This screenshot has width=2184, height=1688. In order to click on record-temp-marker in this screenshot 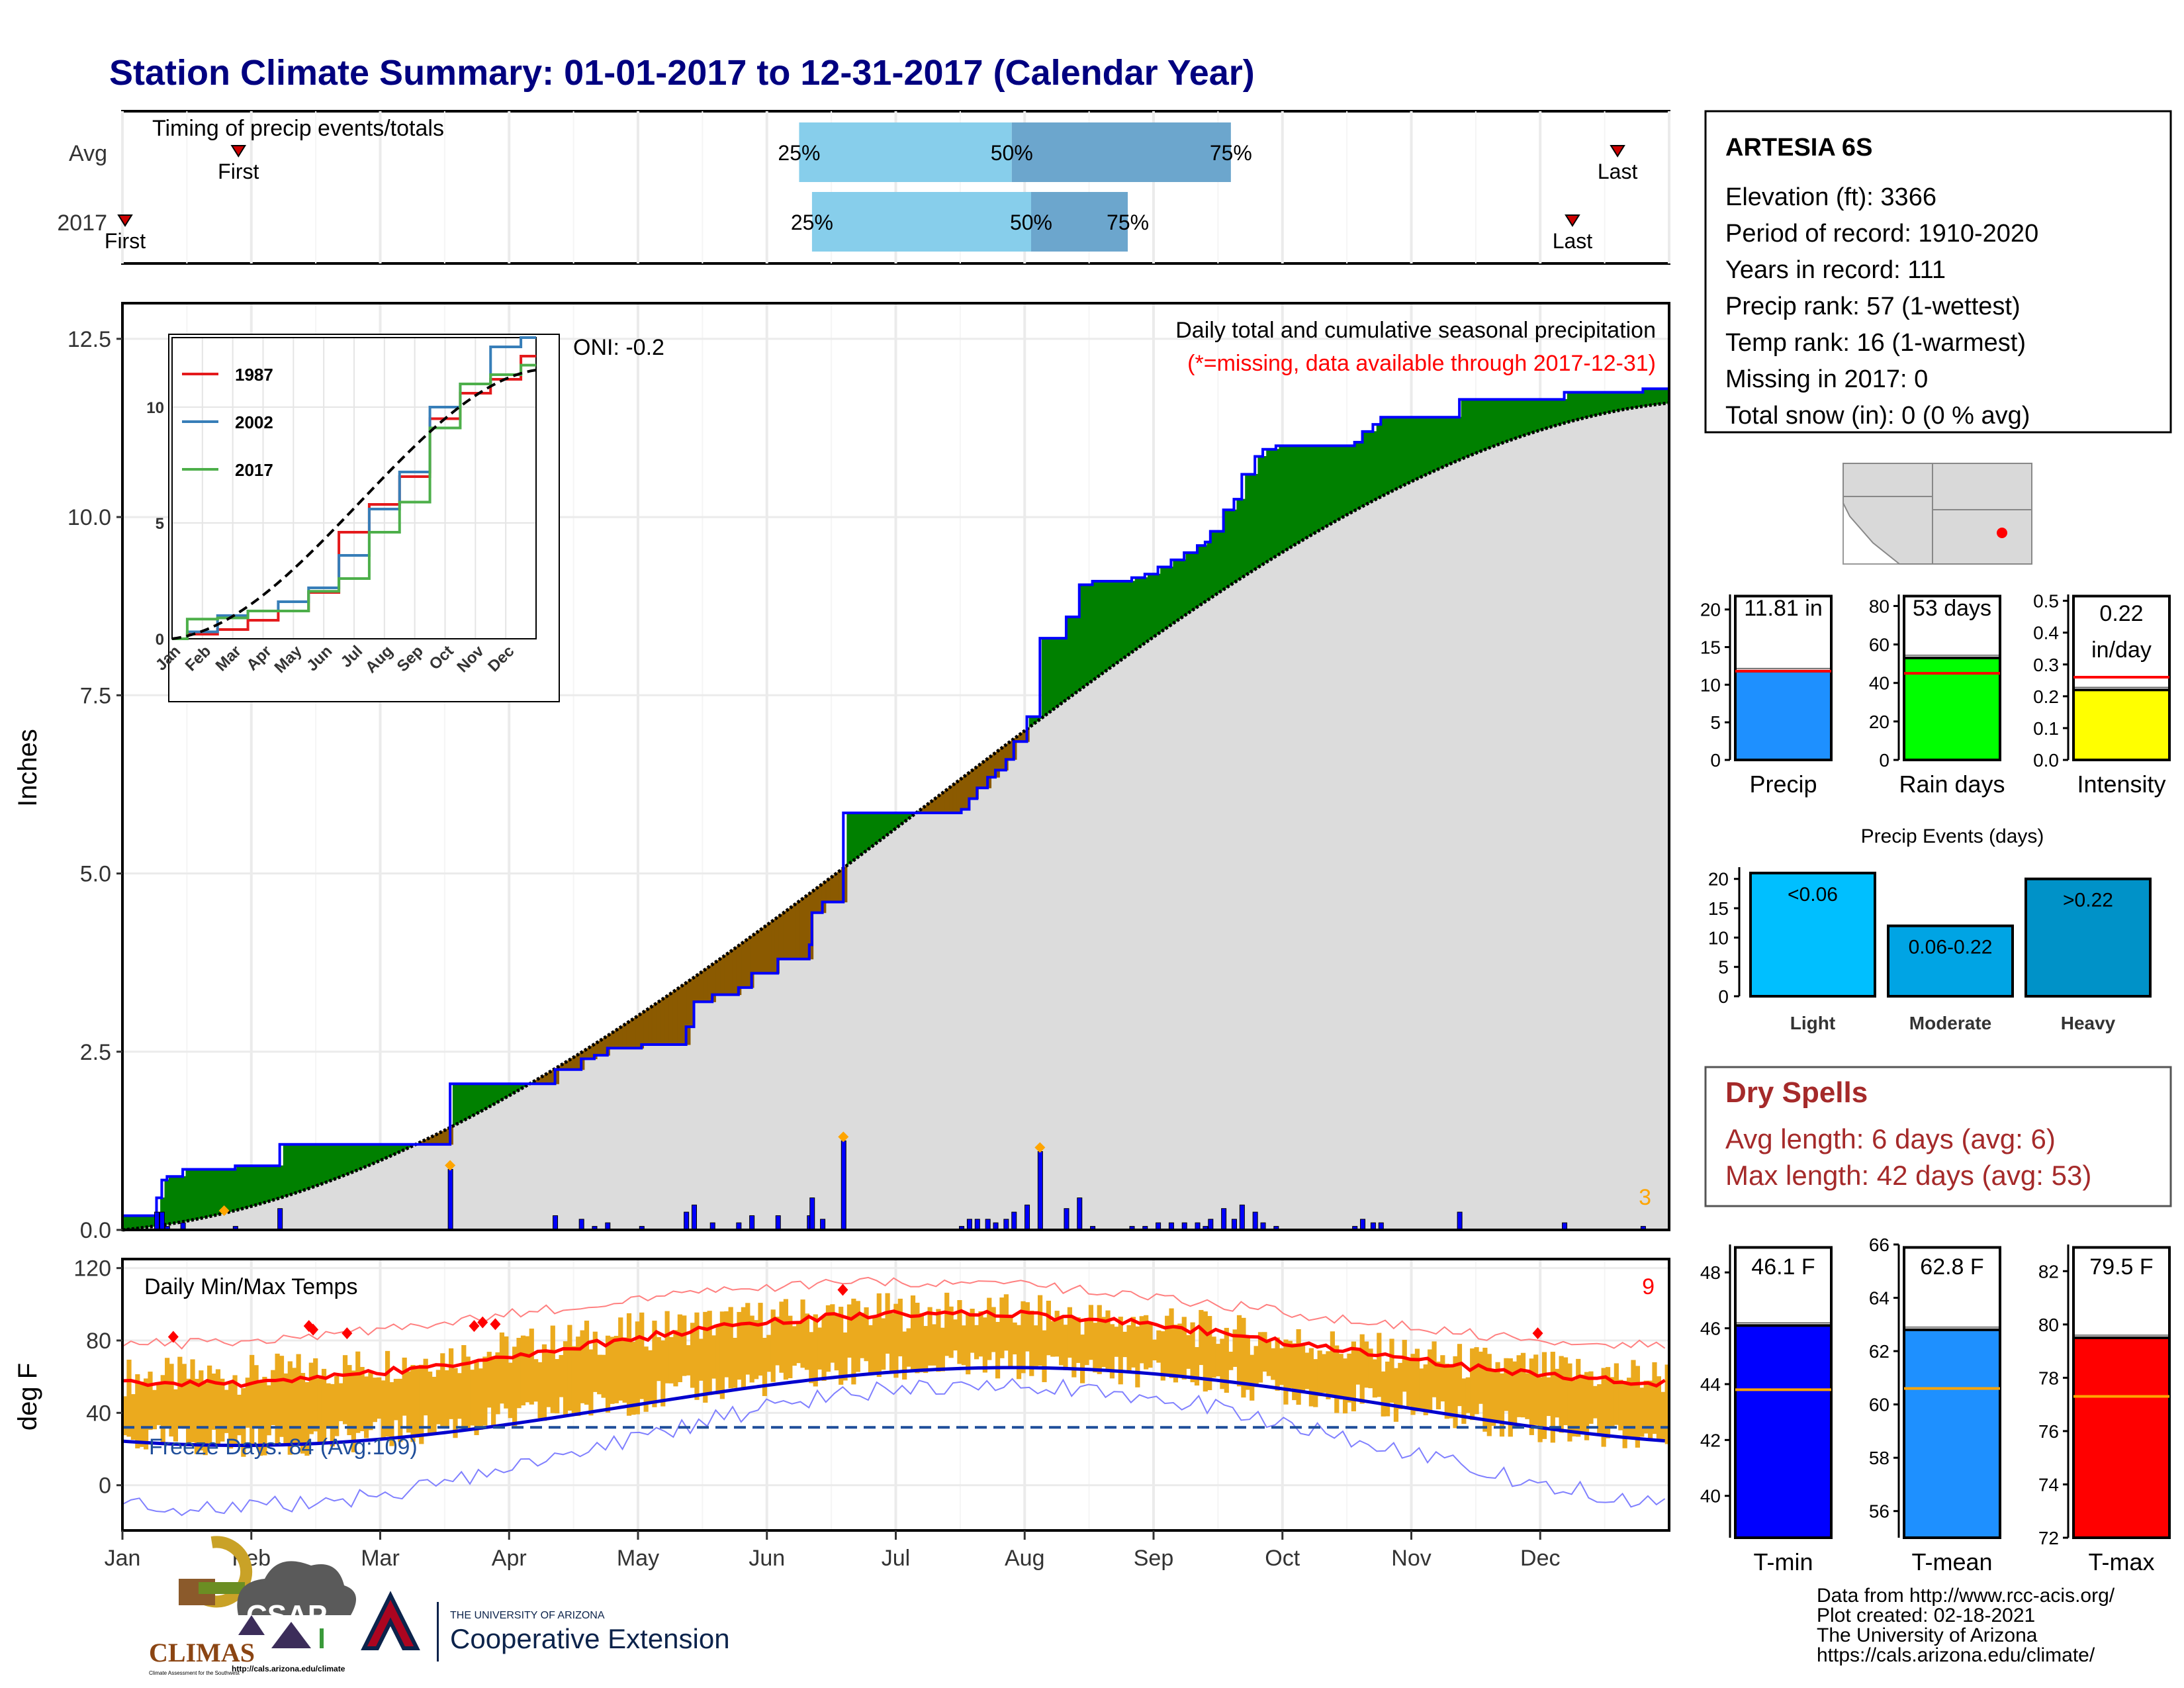, I will do `click(313, 1329)`.